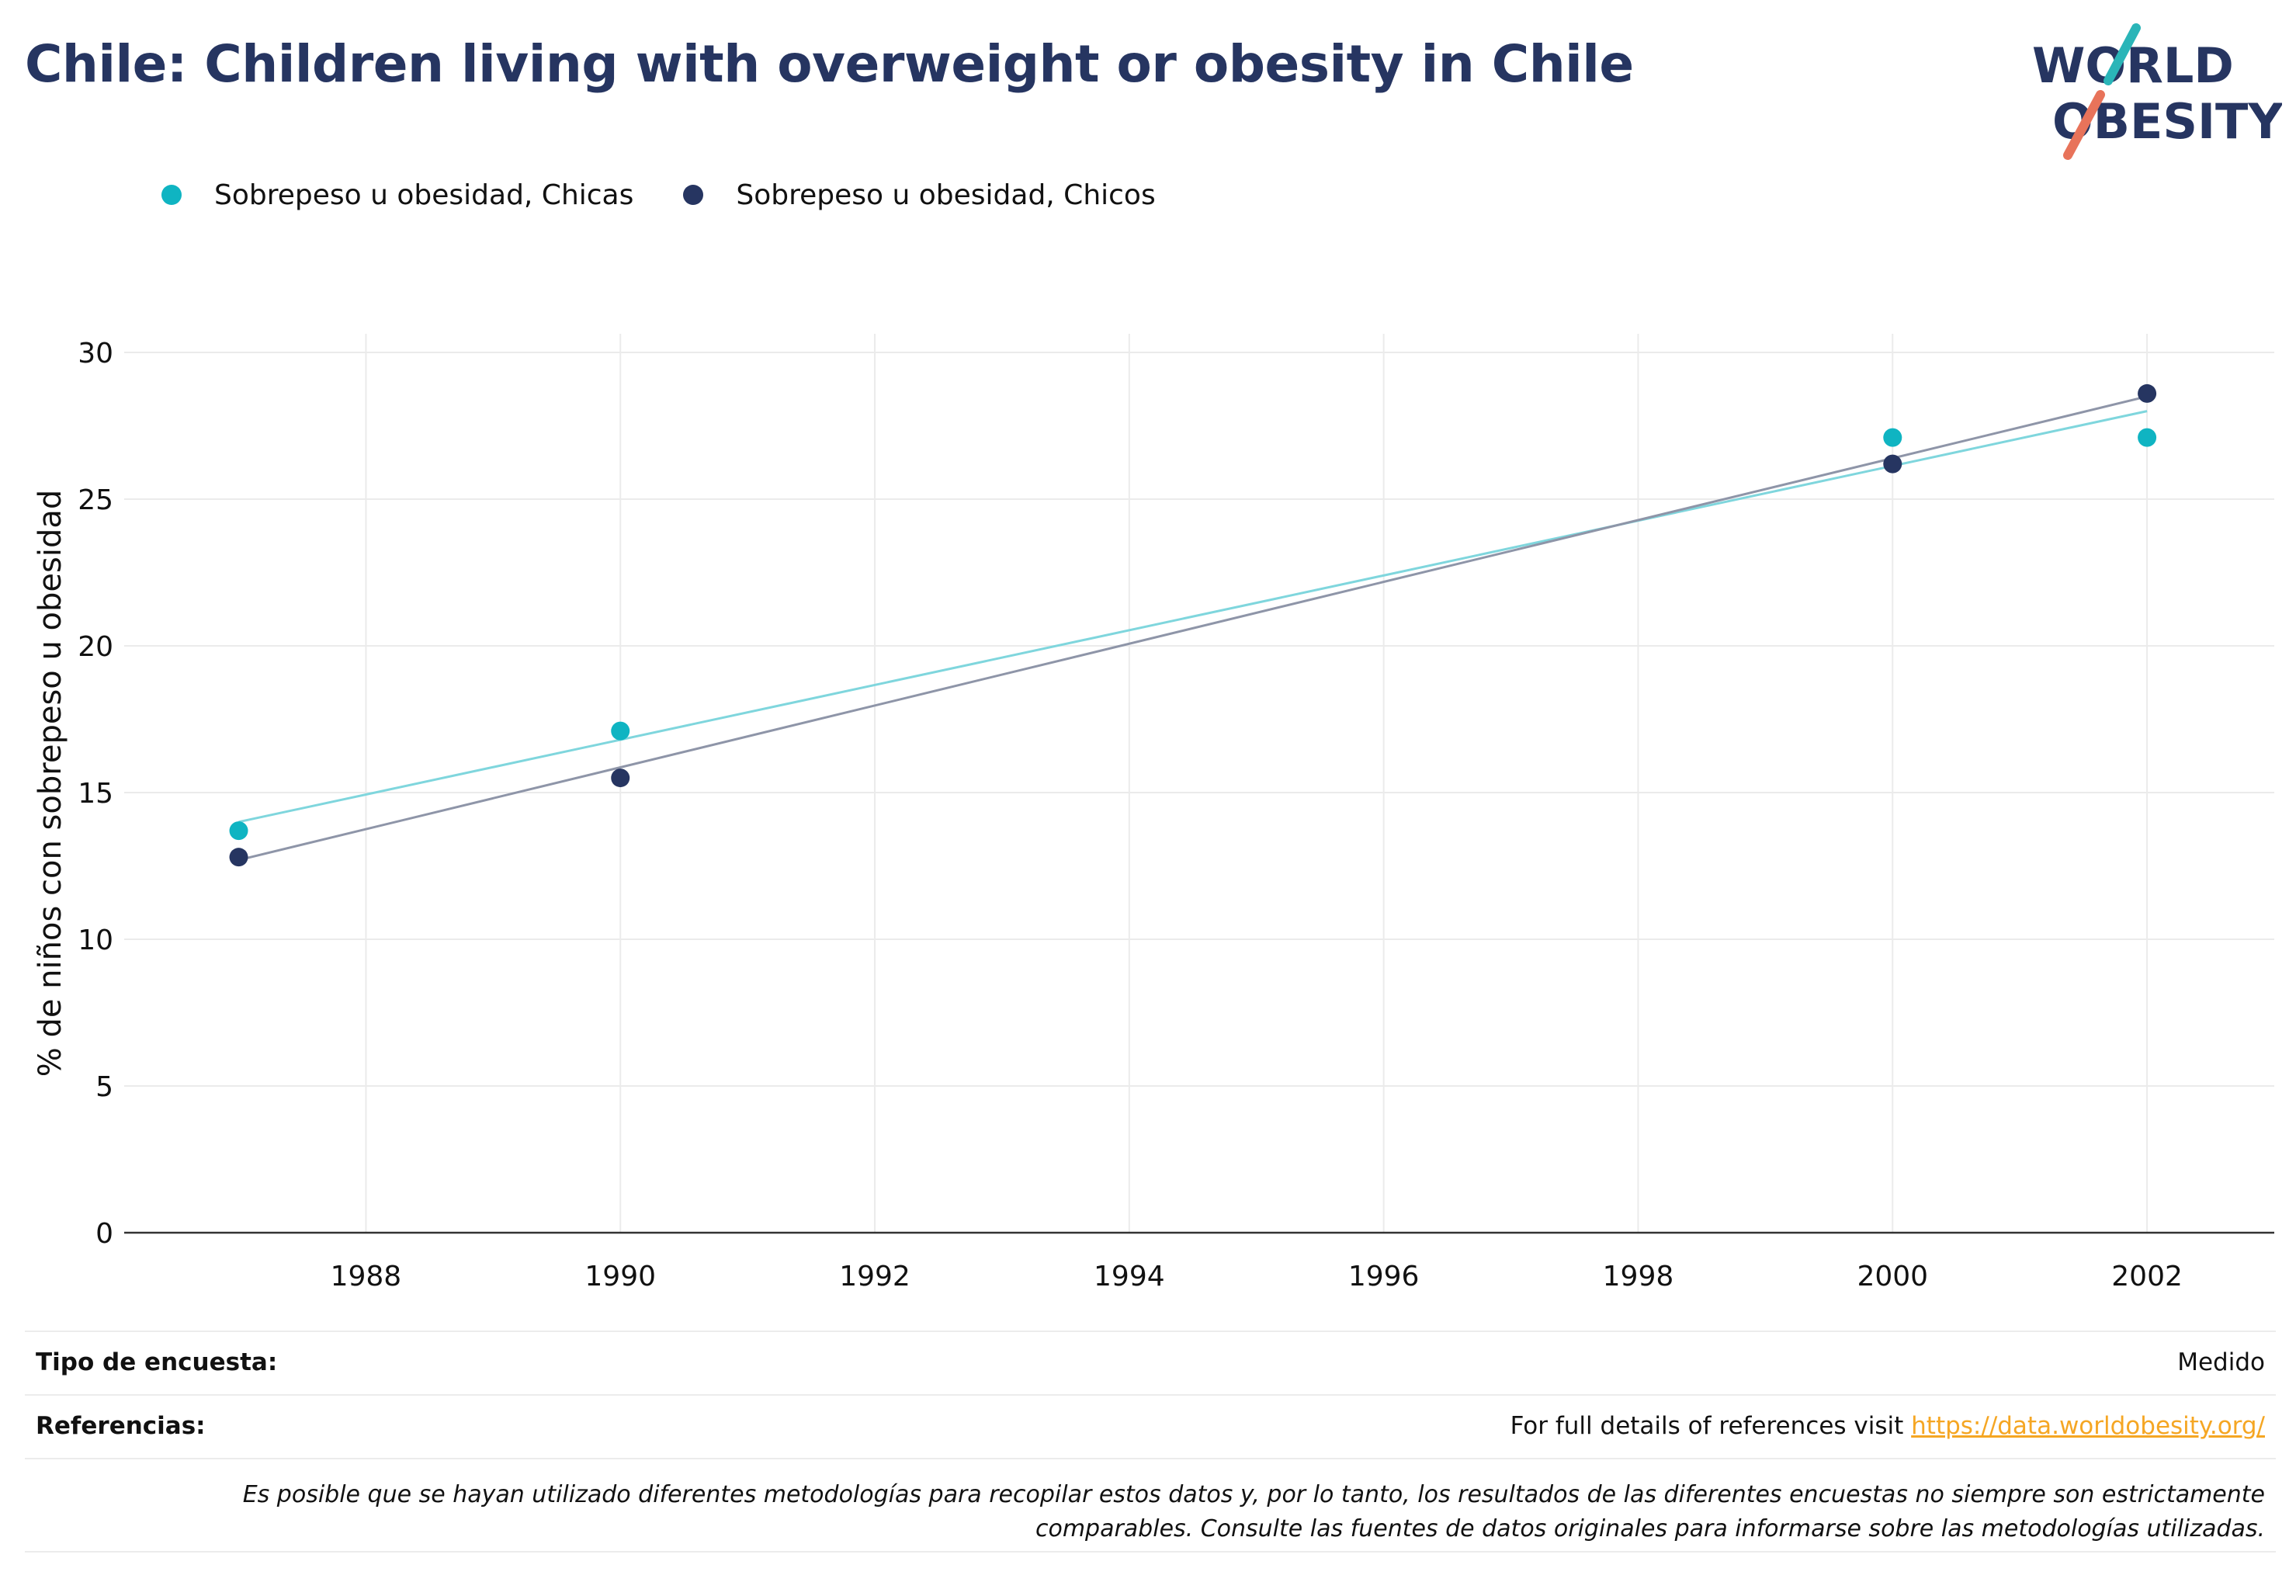  Describe the element at coordinates (95, 354) in the screenshot. I see `y-tick-label-30: 30` at that location.